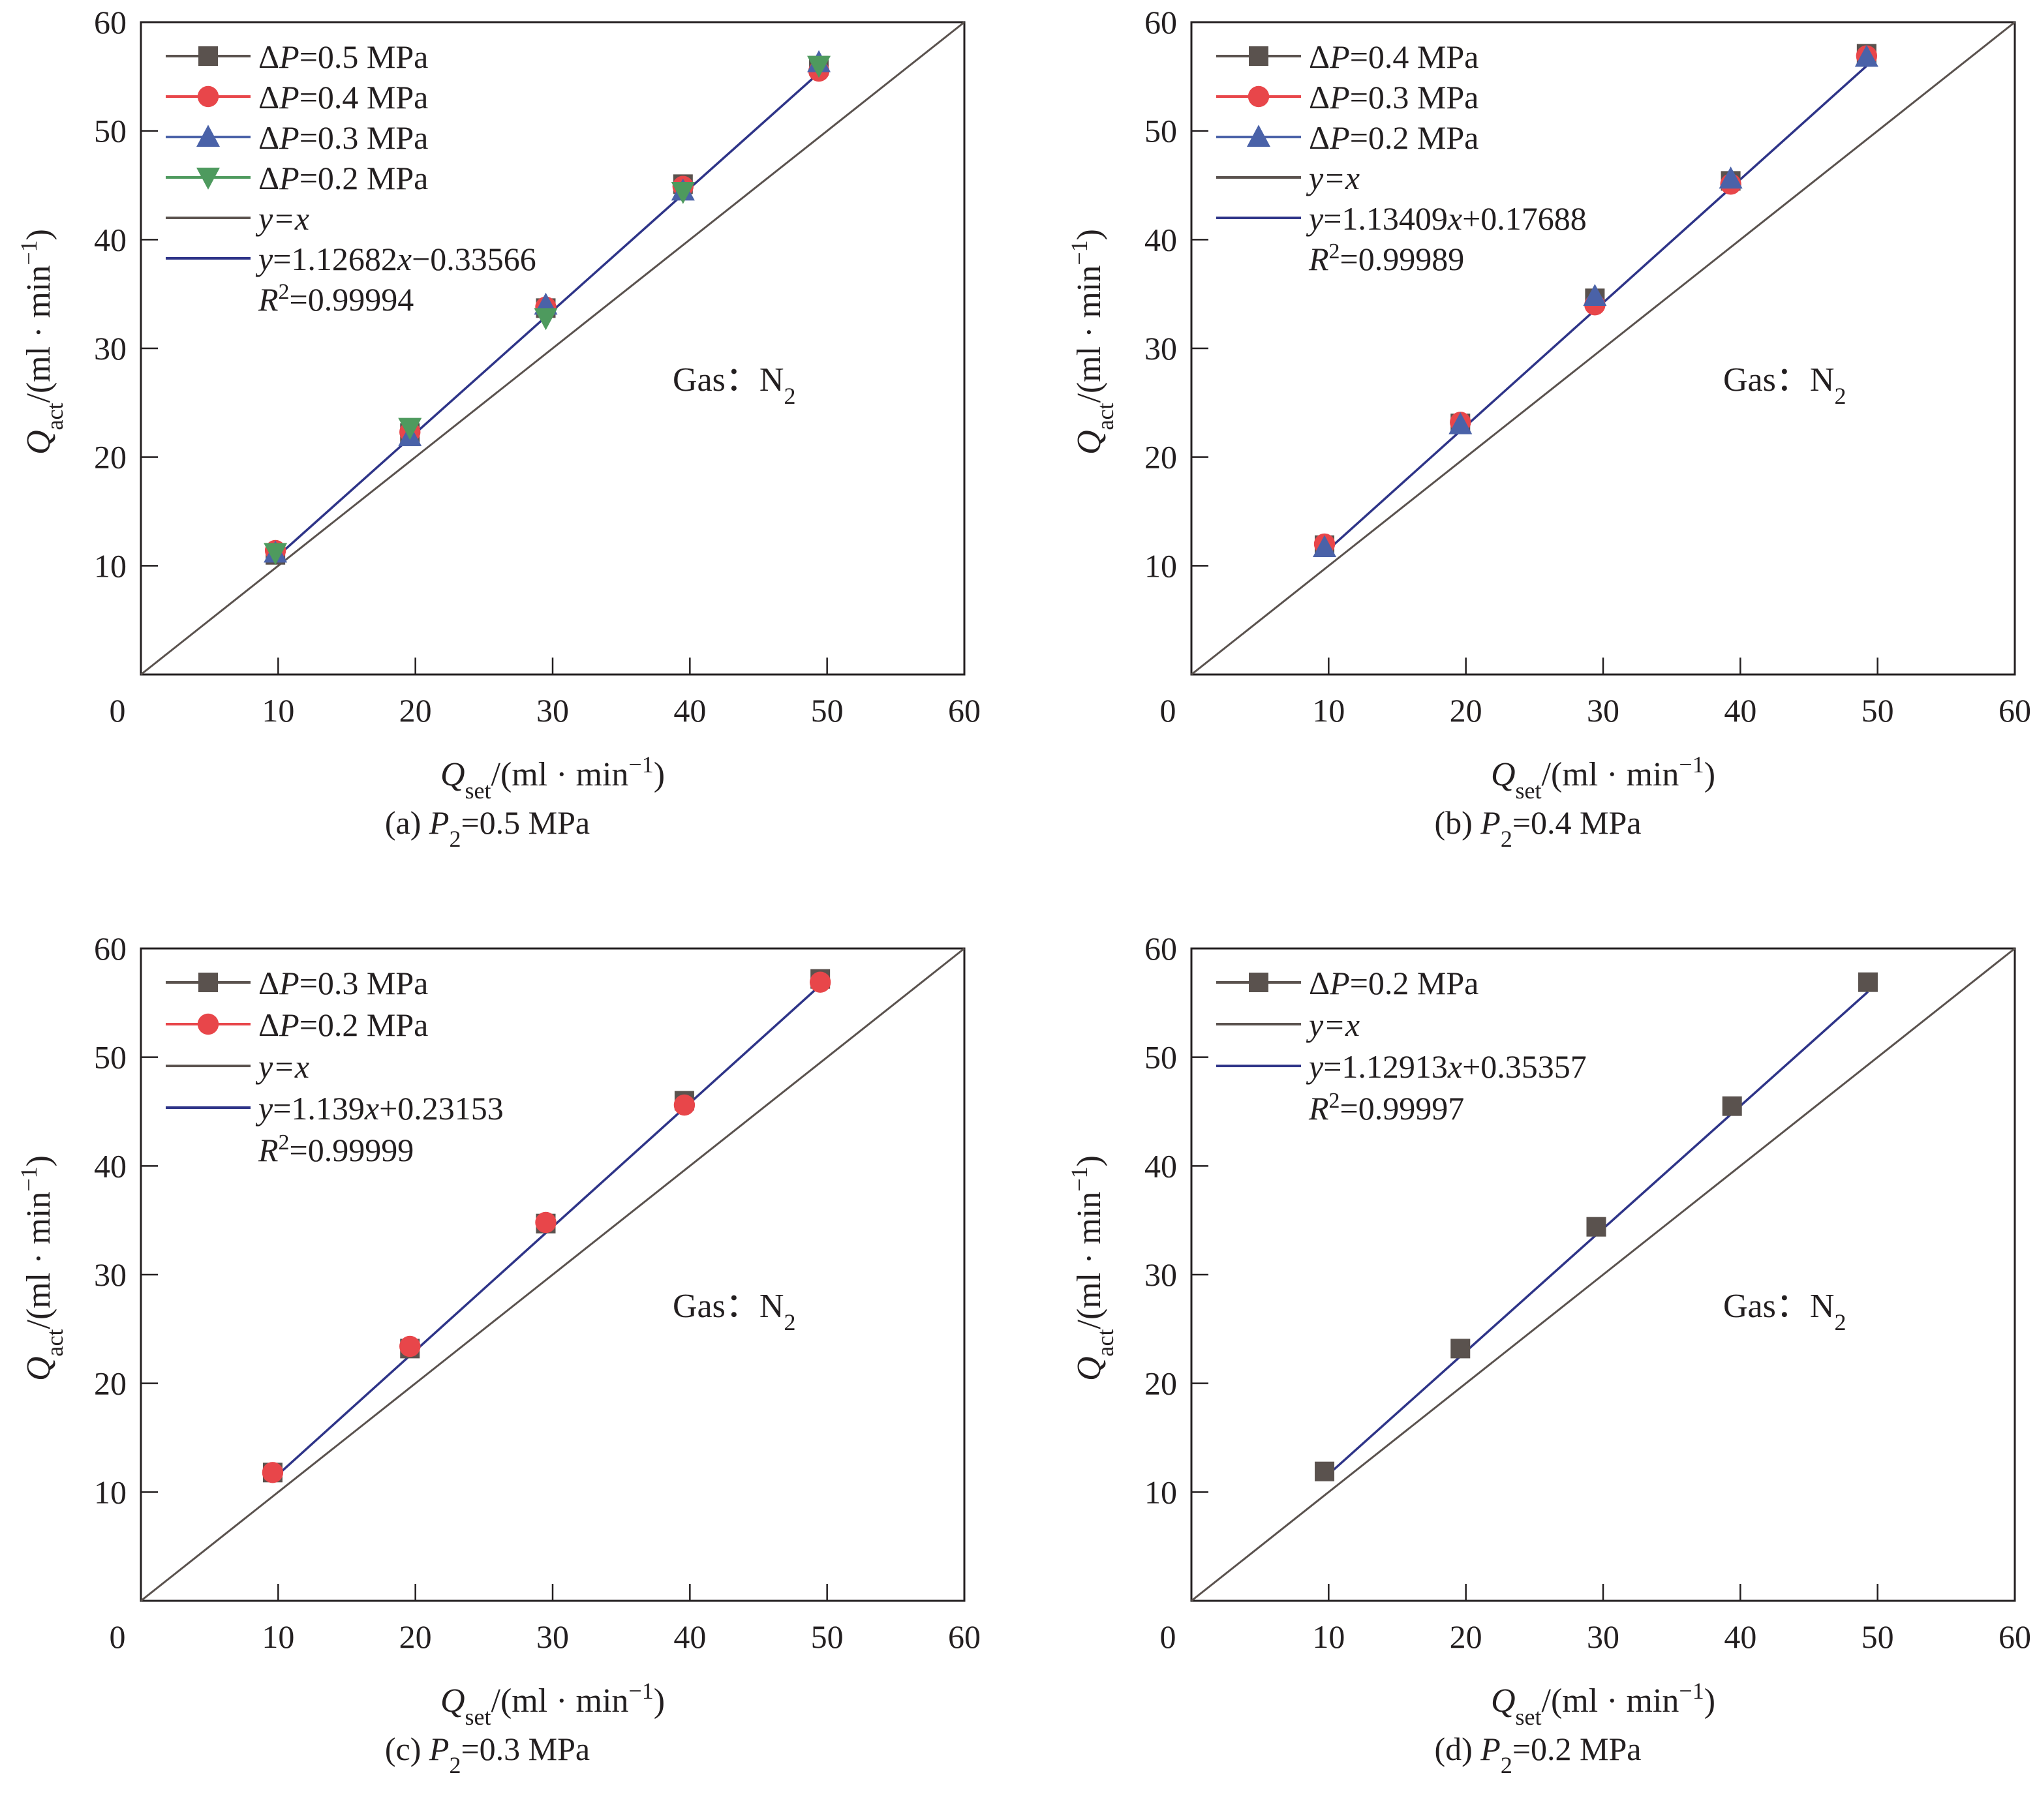 This screenshot has width=2037, height=1820. Describe the element at coordinates (641, 764) in the screenshot. I see `x-title-sup: −1` at that location.